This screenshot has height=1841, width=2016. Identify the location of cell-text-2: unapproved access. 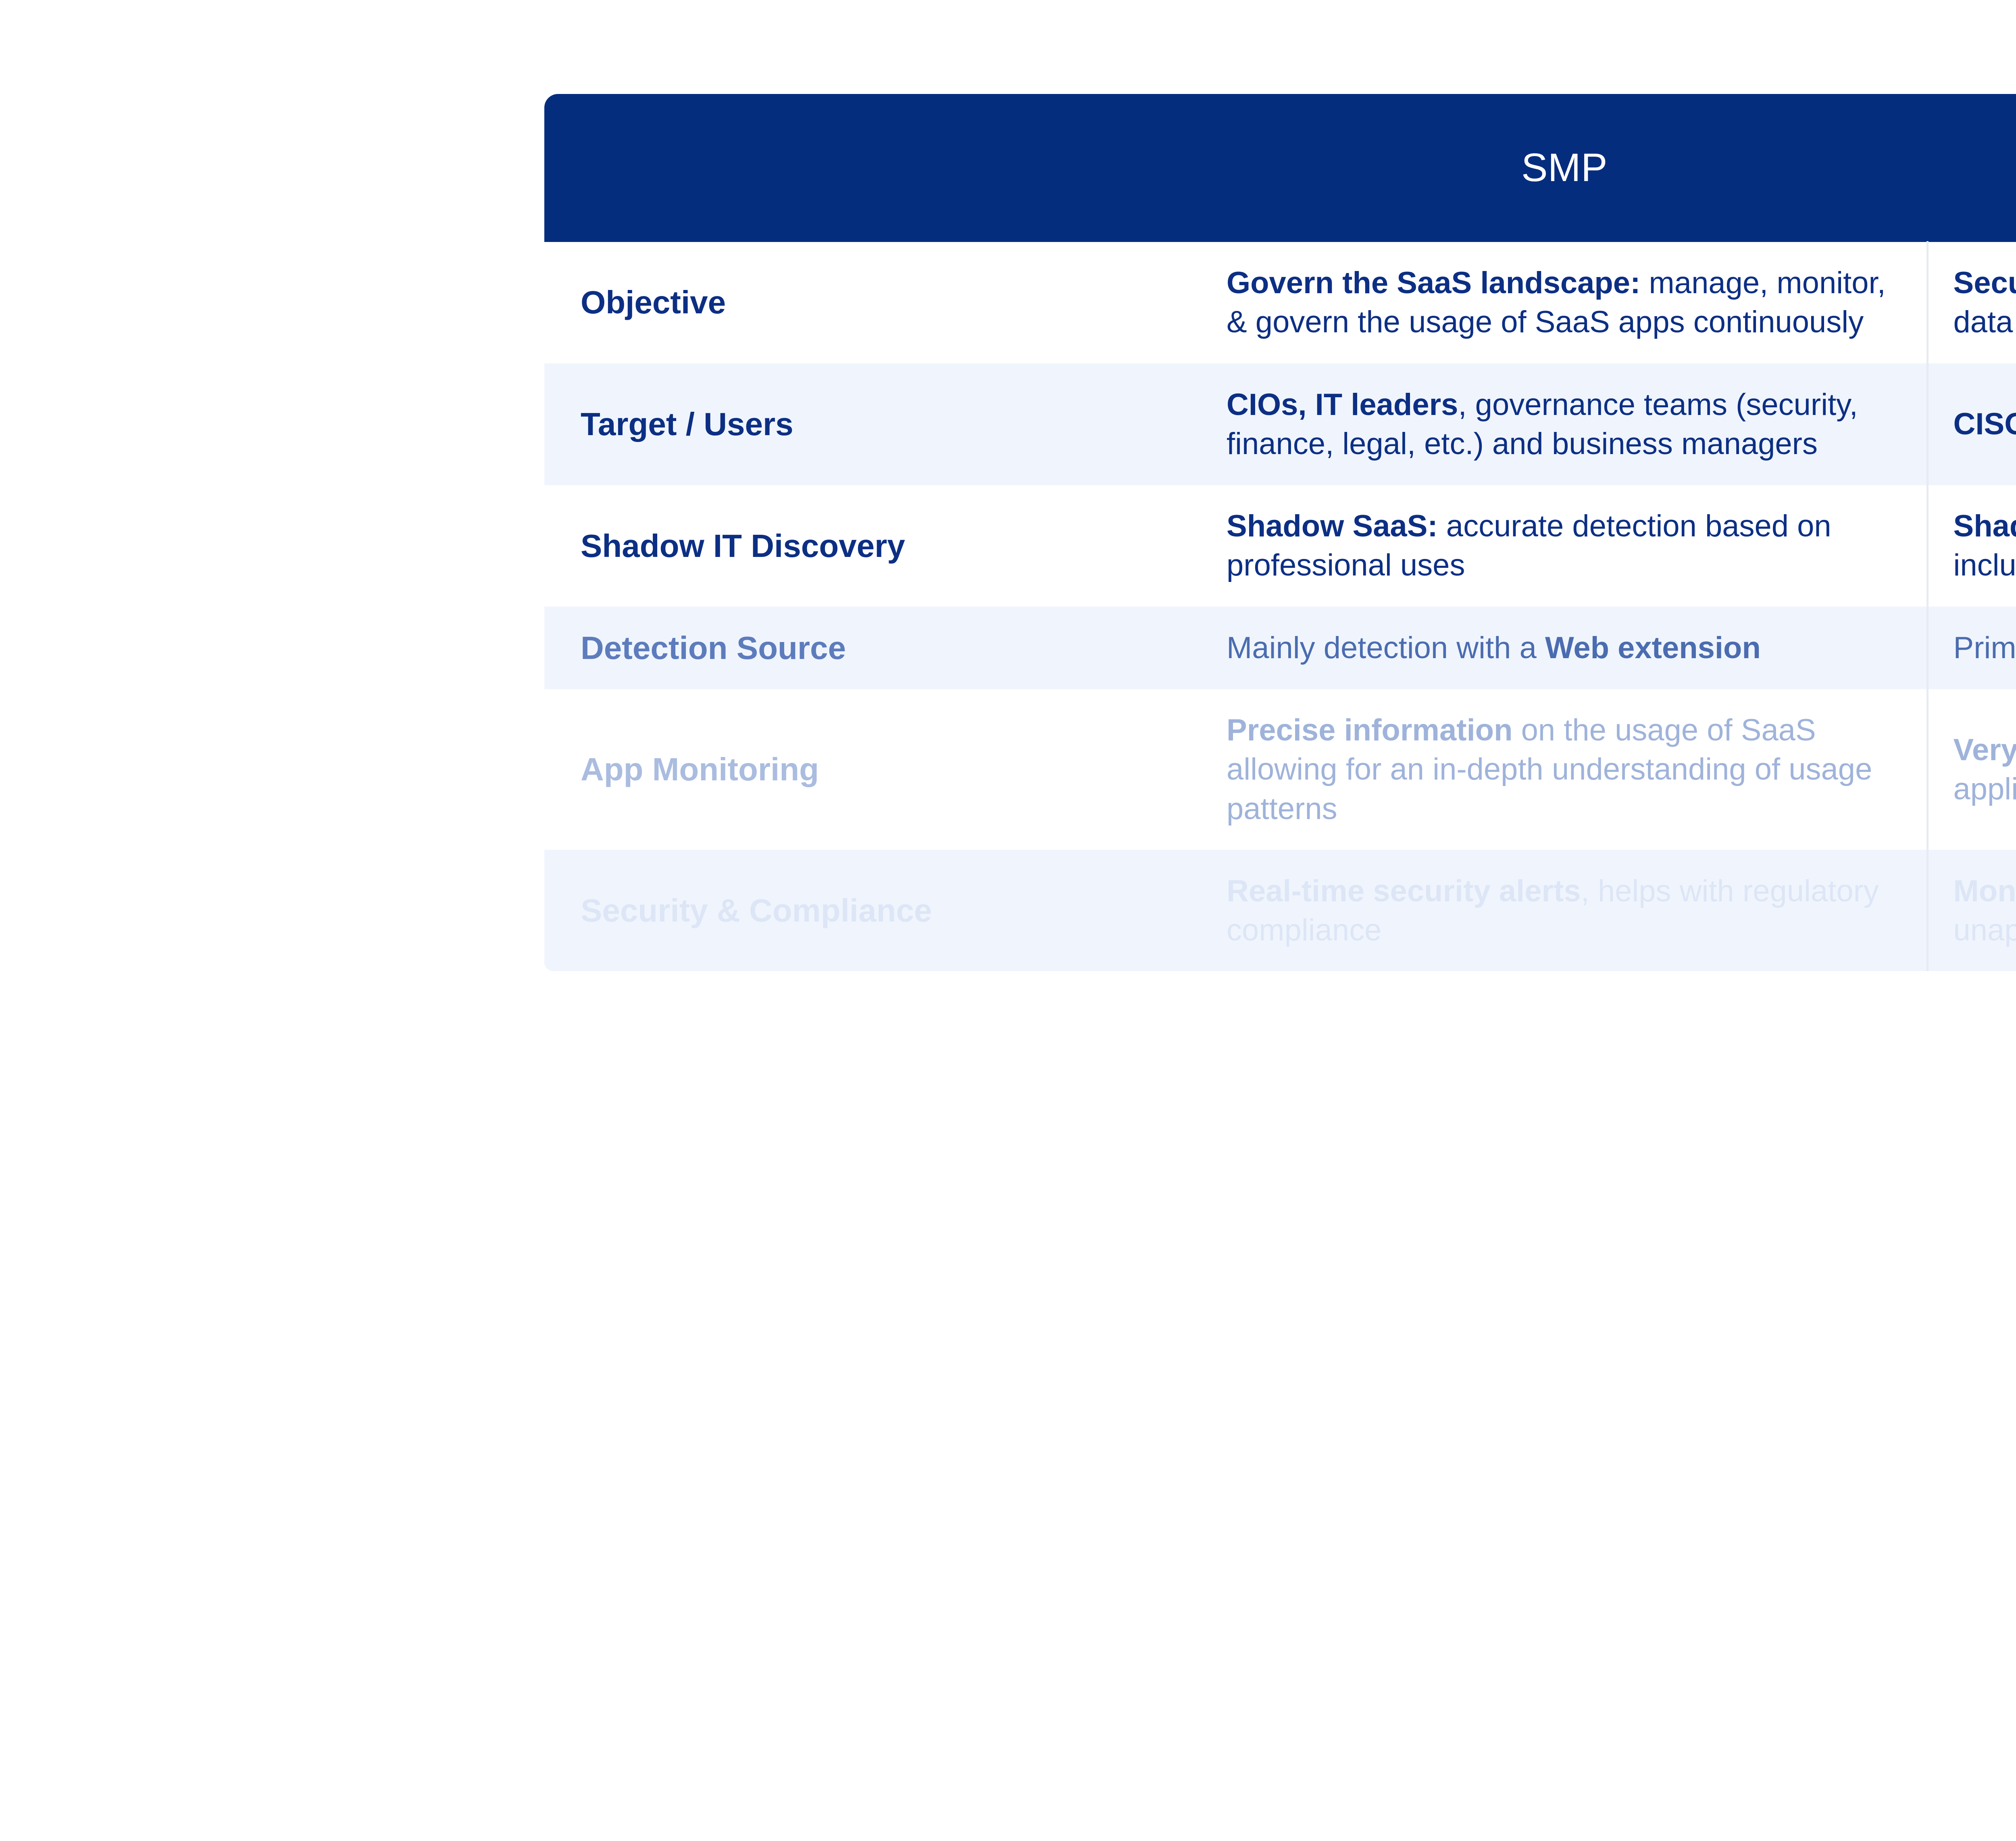
(1984, 931).